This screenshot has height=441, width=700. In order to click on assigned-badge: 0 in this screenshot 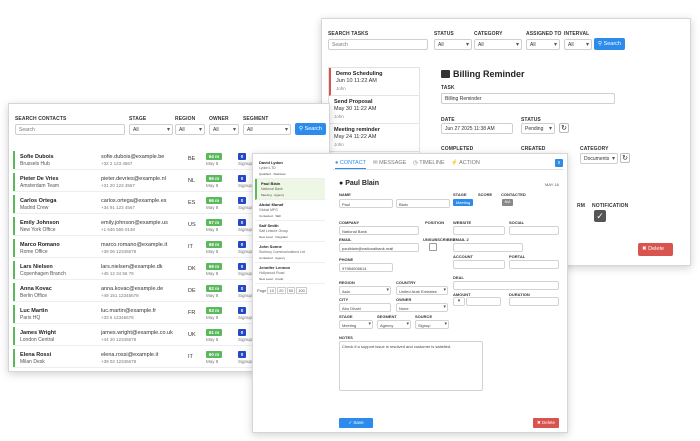, I will do `click(242, 332)`.